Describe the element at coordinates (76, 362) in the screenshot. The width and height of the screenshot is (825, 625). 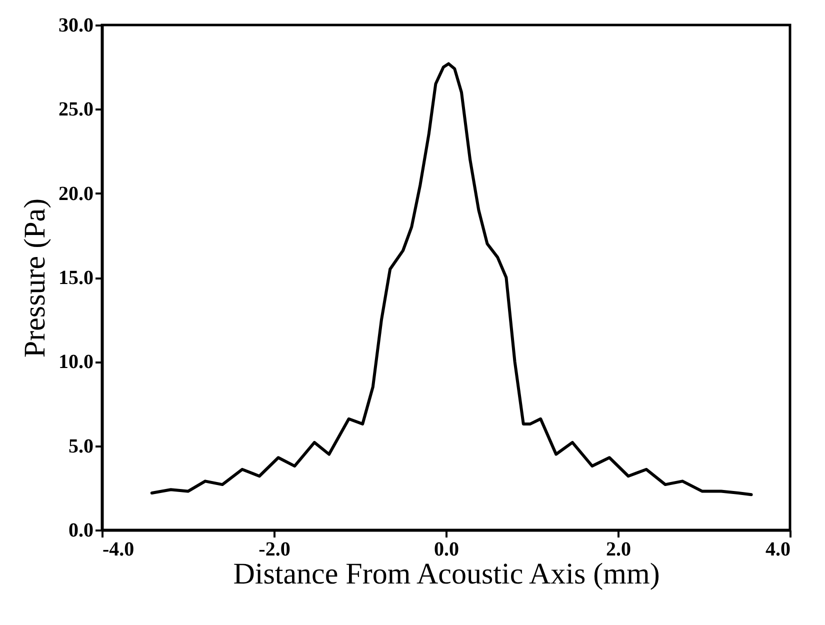
I see `y-tick-label: 10.0` at that location.